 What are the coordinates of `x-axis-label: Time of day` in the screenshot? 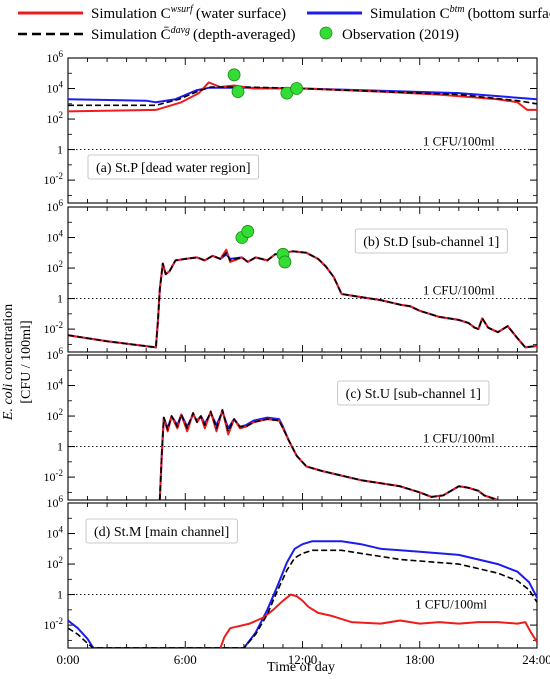 It's located at (301, 667).